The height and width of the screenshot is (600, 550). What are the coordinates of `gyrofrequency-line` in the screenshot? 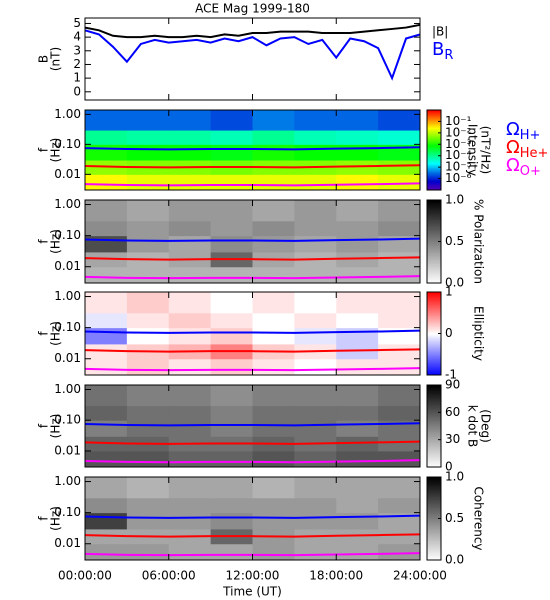 It's located at (252, 350).